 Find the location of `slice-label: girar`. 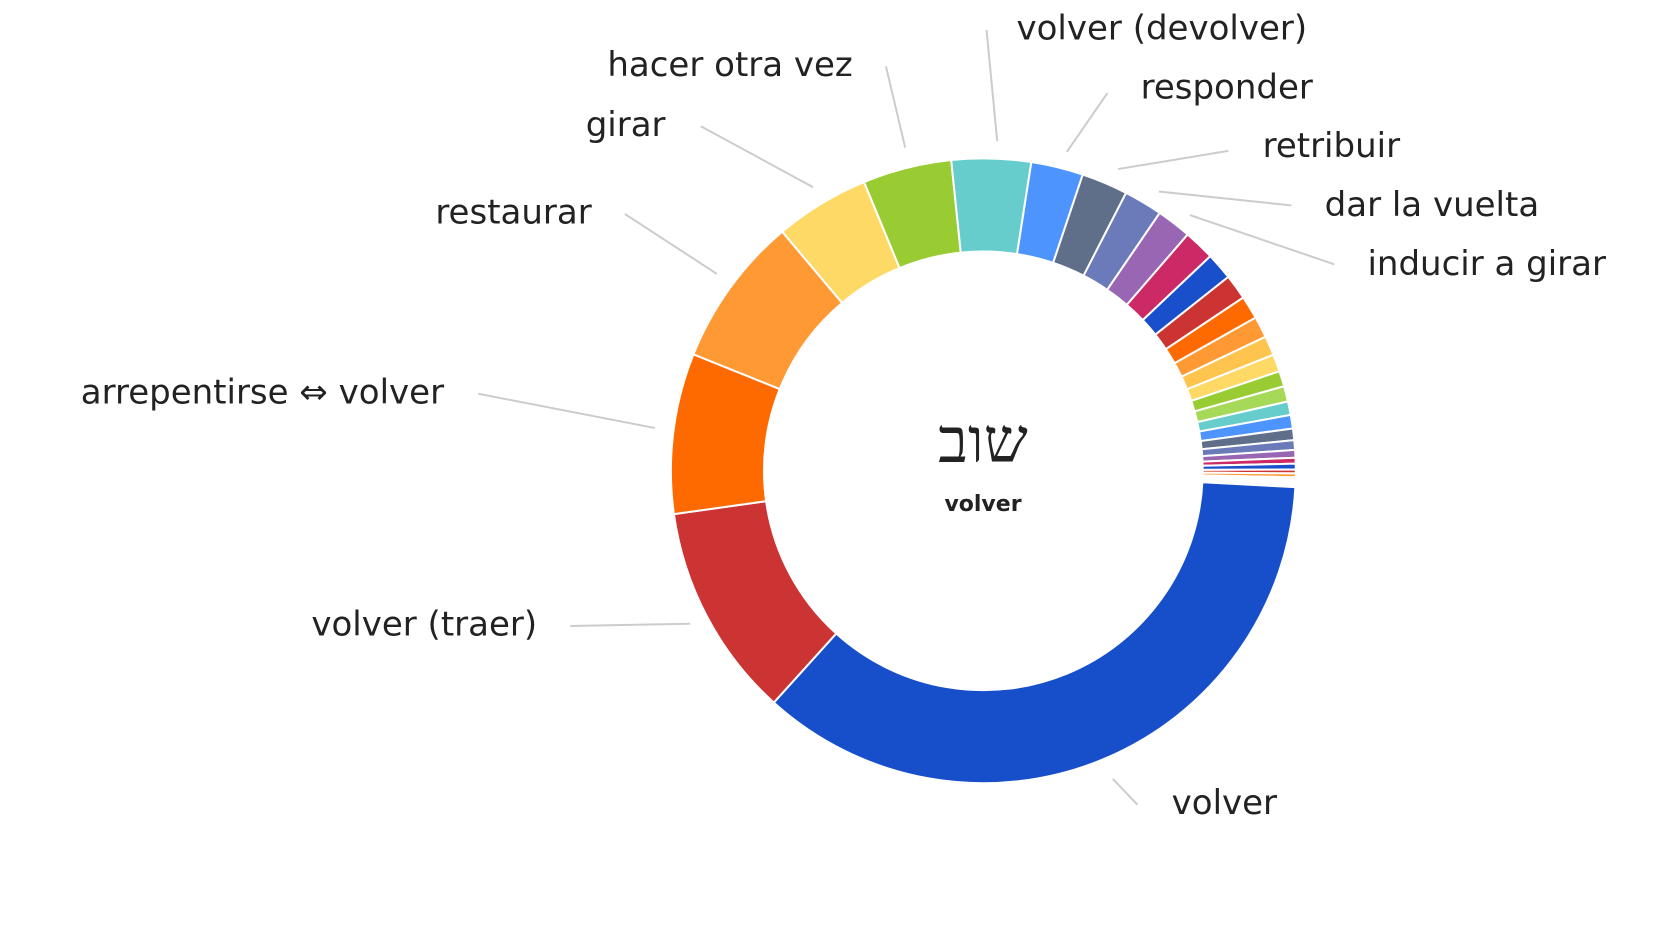

slice-label: girar is located at coordinates (626, 125).